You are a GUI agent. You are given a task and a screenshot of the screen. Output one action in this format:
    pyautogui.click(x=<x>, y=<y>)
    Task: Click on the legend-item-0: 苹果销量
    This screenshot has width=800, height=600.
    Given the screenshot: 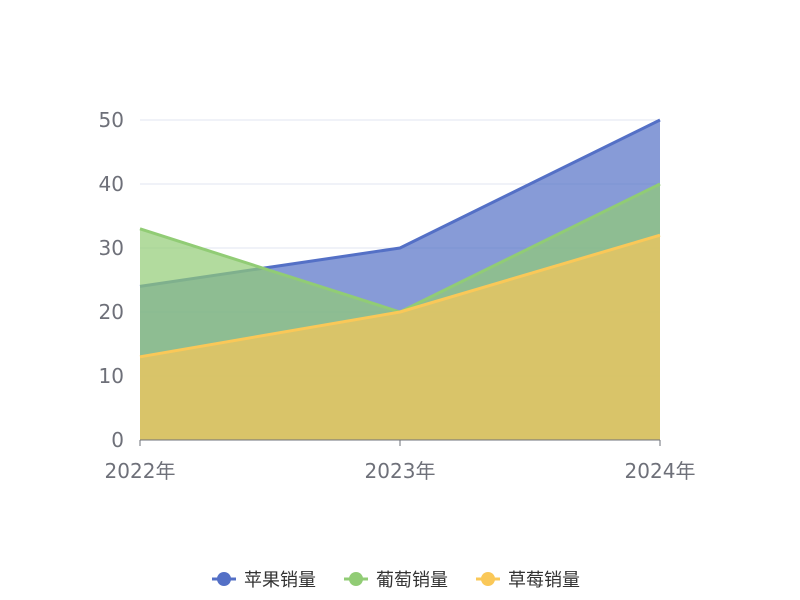 What is the action you would take?
    pyautogui.click(x=264, y=580)
    